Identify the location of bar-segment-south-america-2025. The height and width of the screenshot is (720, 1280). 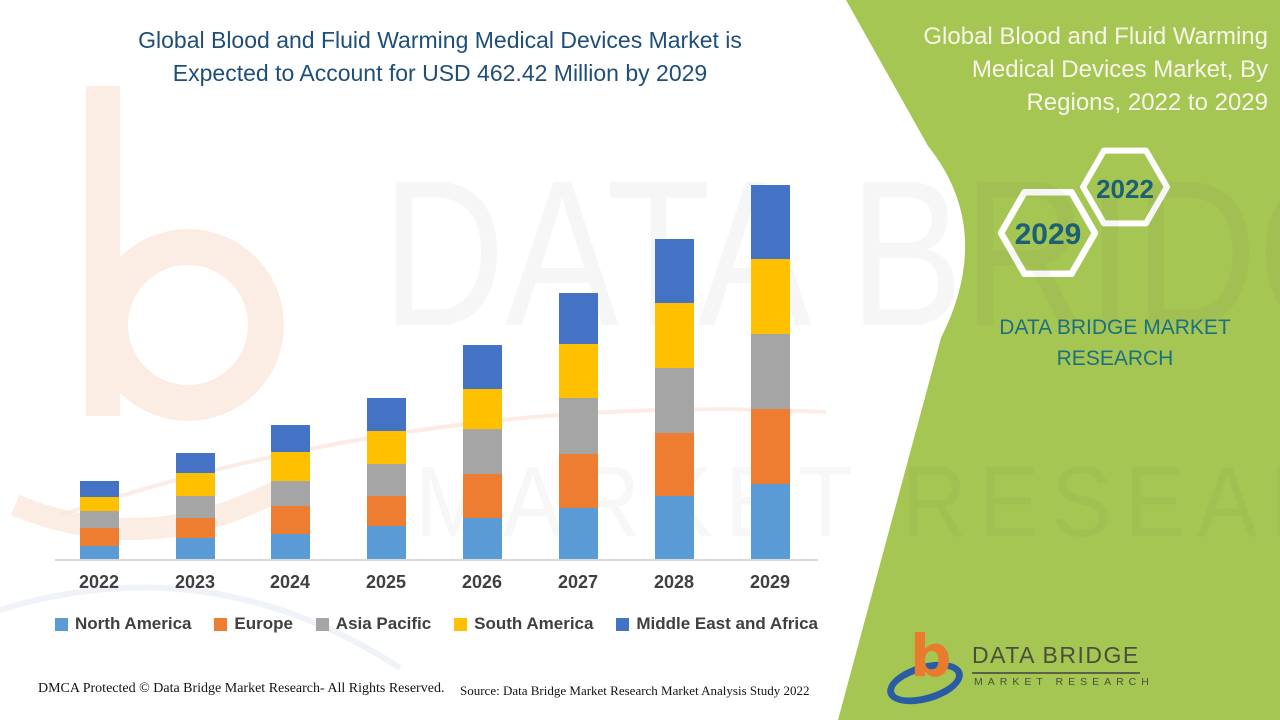
(386, 447).